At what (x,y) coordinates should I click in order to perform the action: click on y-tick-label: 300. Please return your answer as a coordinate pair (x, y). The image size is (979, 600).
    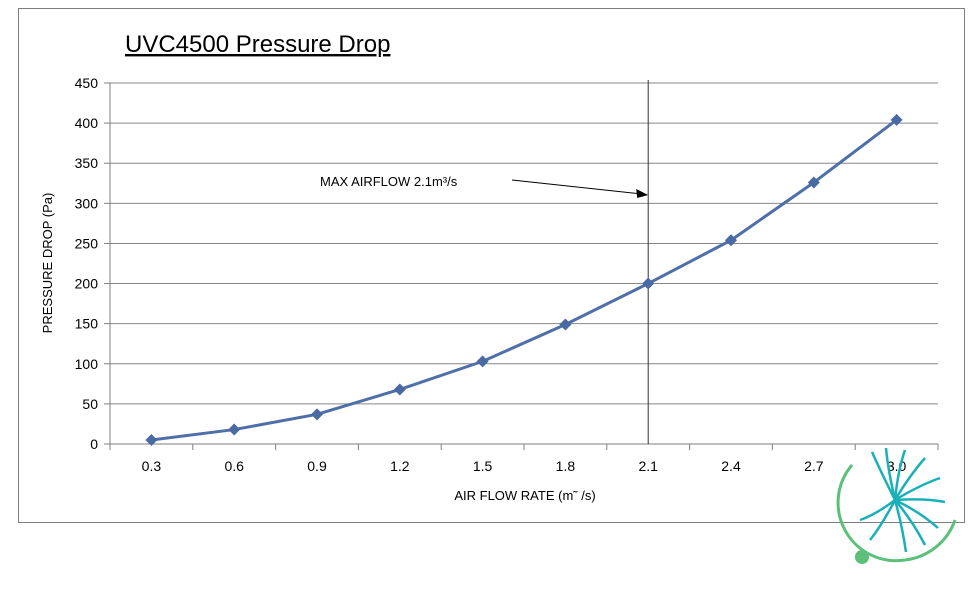
    Looking at the image, I should click on (87, 203).